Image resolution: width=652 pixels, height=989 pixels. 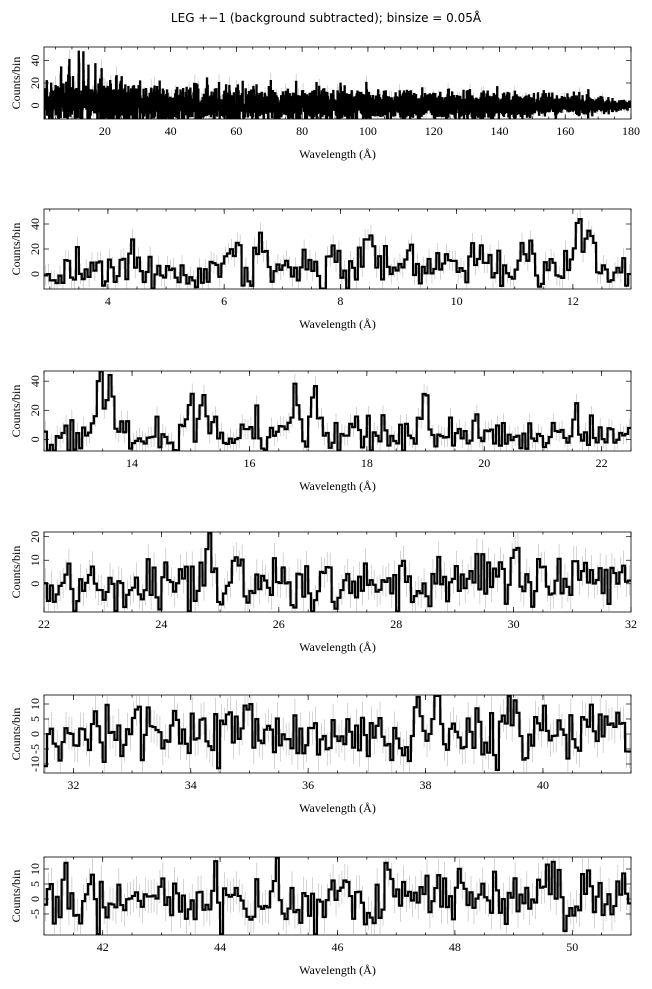 What do you see at coordinates (35, 764) in the screenshot?
I see `y-tick-label: -10` at bounding box center [35, 764].